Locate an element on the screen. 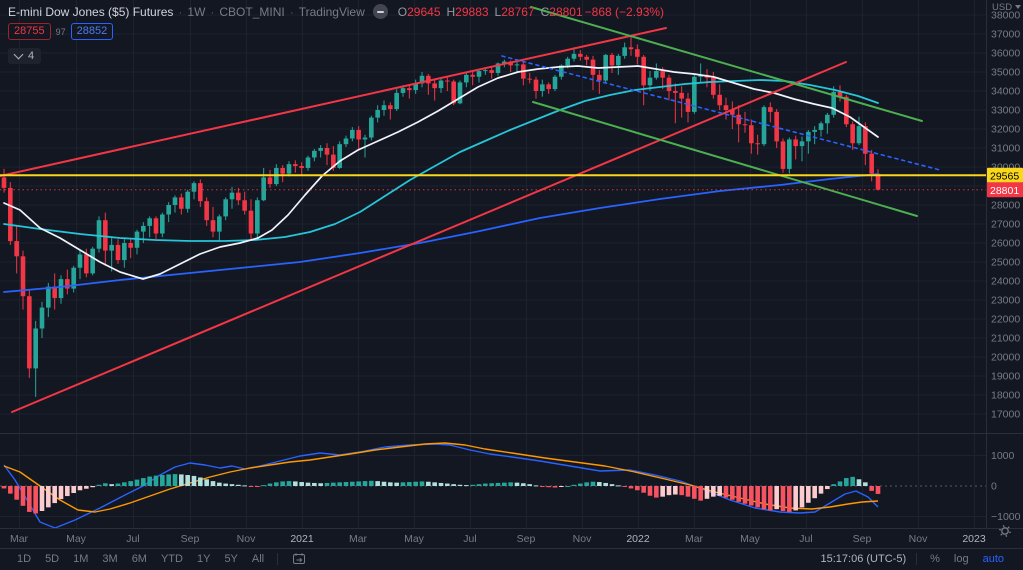  ohlc-c: C28801 is located at coordinates (561, 11).